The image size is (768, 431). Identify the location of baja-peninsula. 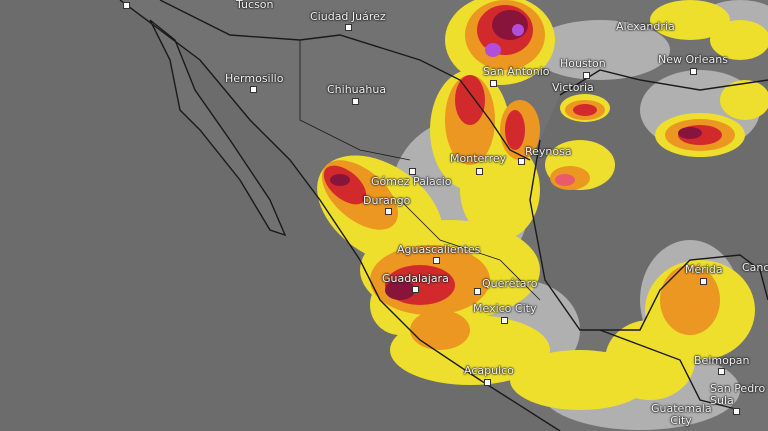
(217, 127).